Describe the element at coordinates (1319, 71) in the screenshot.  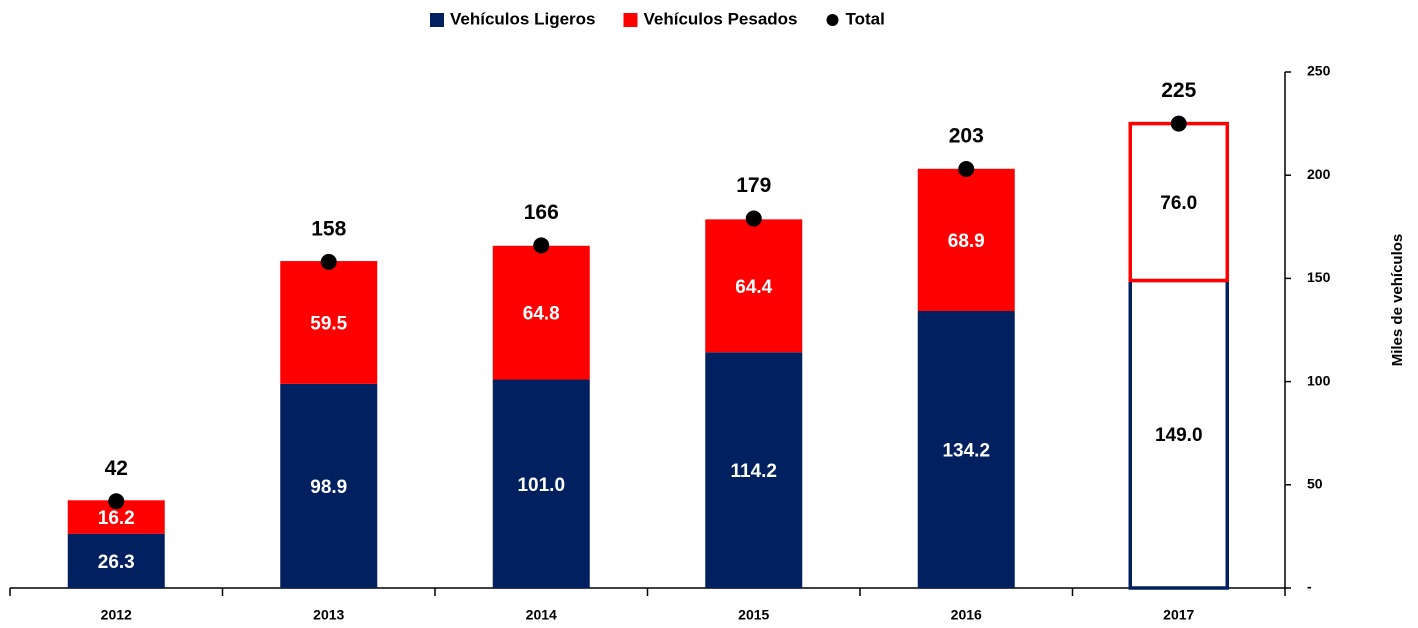
I see `y-tick-label: 250` at that location.